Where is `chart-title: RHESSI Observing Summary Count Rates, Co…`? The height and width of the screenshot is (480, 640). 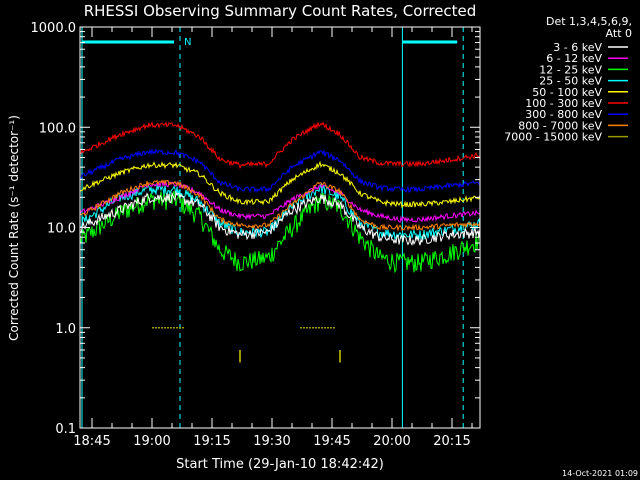
chart-title: RHESSI Observing Summary Count Rates, Co… is located at coordinates (280, 11).